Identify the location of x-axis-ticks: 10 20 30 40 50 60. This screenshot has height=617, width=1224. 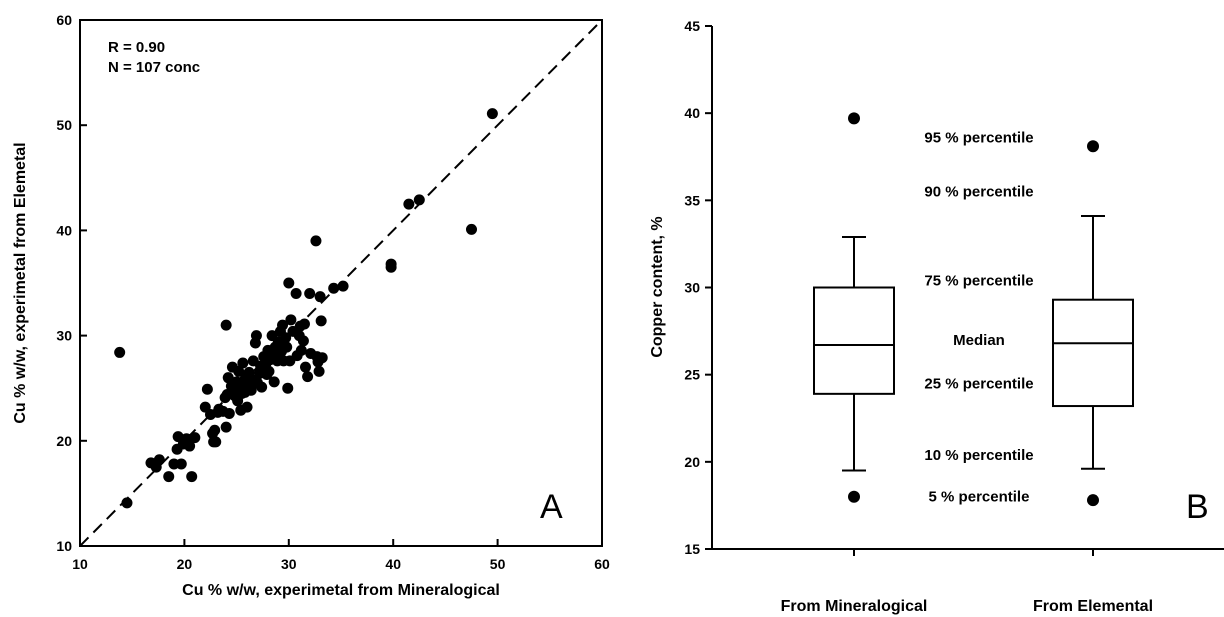
(341, 555).